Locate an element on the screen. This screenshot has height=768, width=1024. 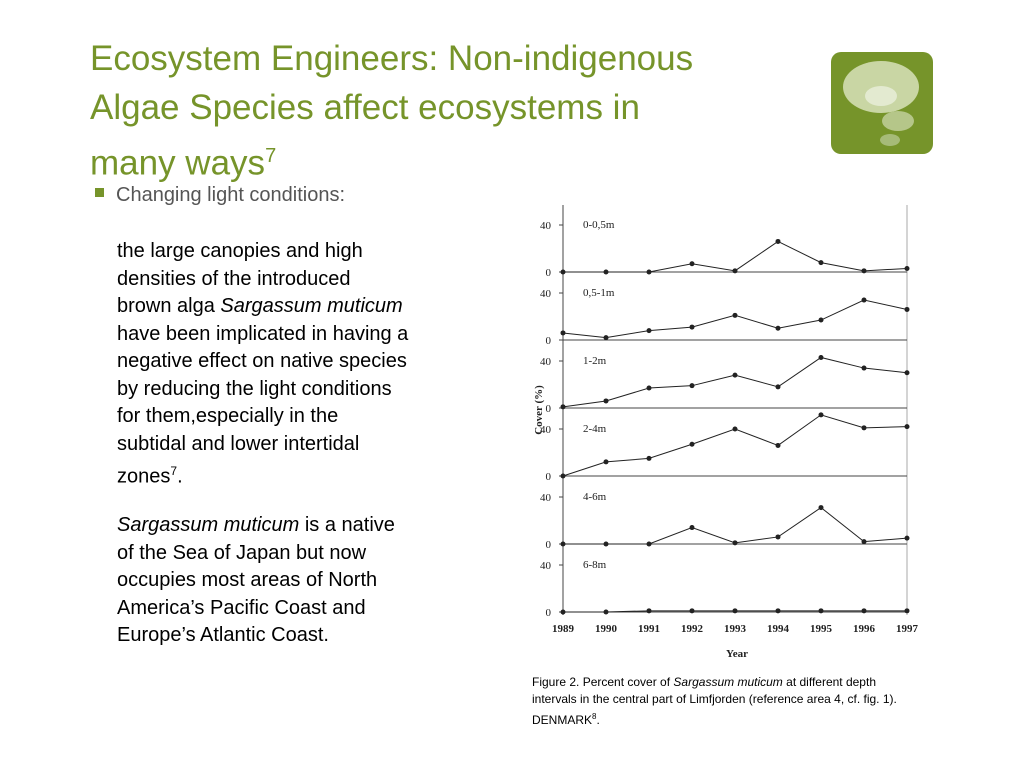
title-line: Ecosystem Engineers: Non-indigenous is located at coordinates (392, 58).